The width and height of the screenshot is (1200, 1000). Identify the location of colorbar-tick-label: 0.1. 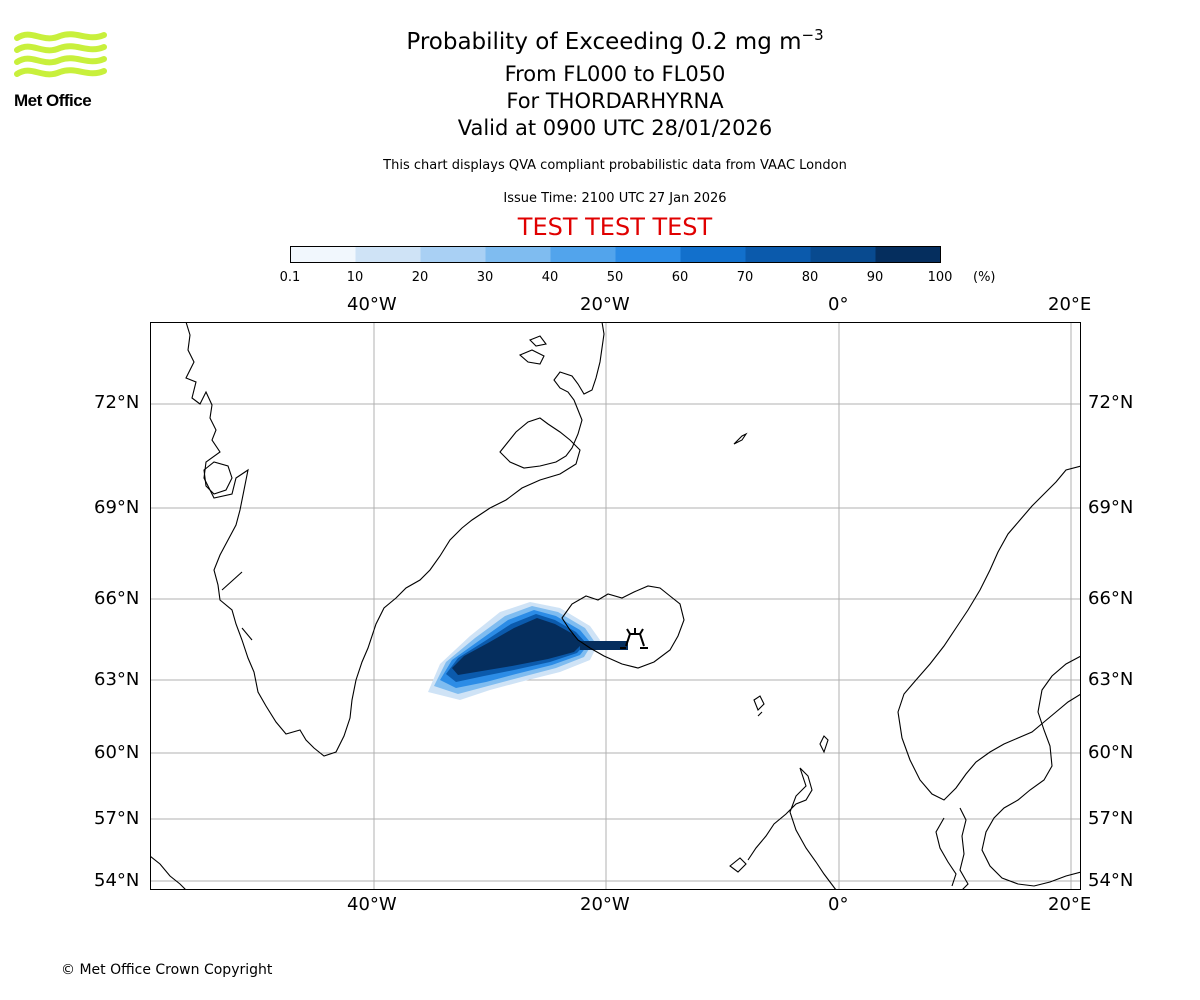
(290, 277).